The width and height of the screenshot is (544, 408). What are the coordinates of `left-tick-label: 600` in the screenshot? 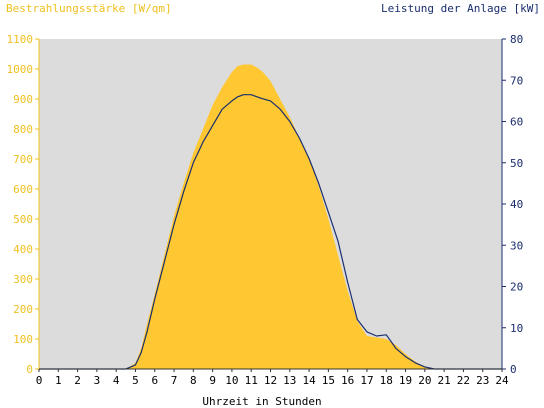 It's located at (23, 189).